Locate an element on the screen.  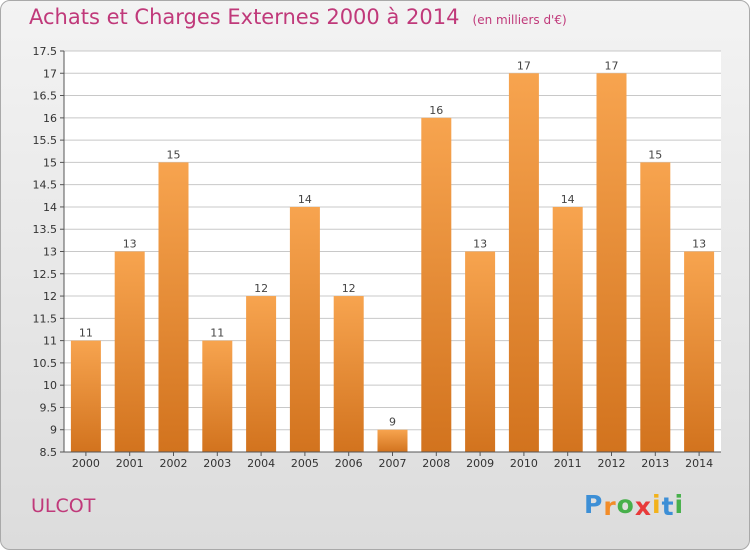
x-tick-label-2002: 2002 is located at coordinates (174, 463).